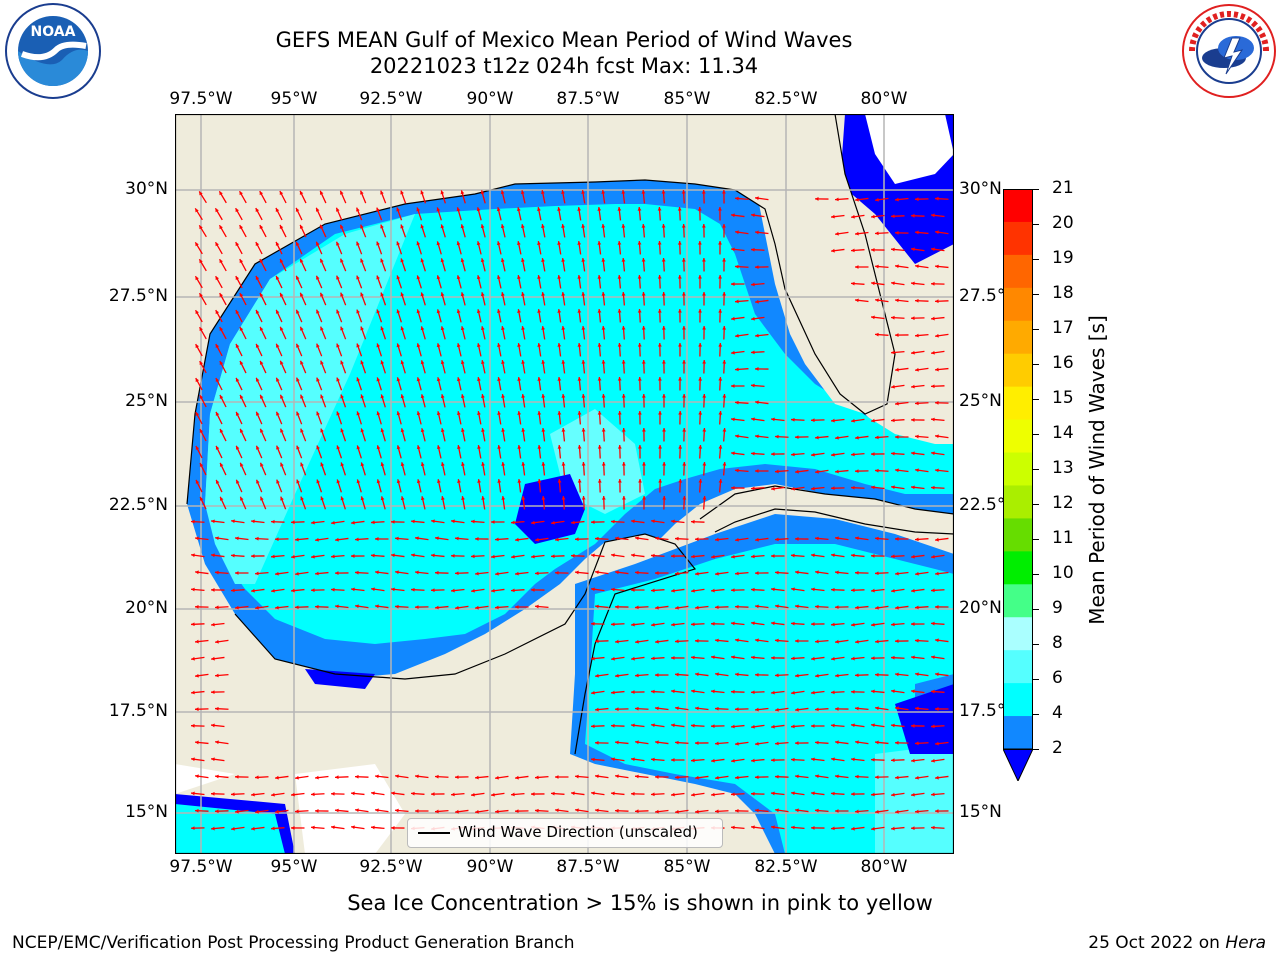 The width and height of the screenshot is (1280, 960). What do you see at coordinates (1057, 678) in the screenshot?
I see `colorbar-tick-label: 6` at bounding box center [1057, 678].